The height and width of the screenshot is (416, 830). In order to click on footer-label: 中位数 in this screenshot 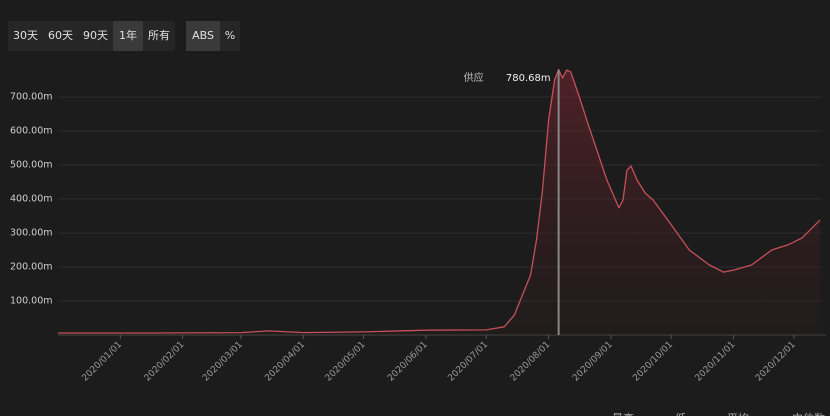, I will do `click(808, 413)`.